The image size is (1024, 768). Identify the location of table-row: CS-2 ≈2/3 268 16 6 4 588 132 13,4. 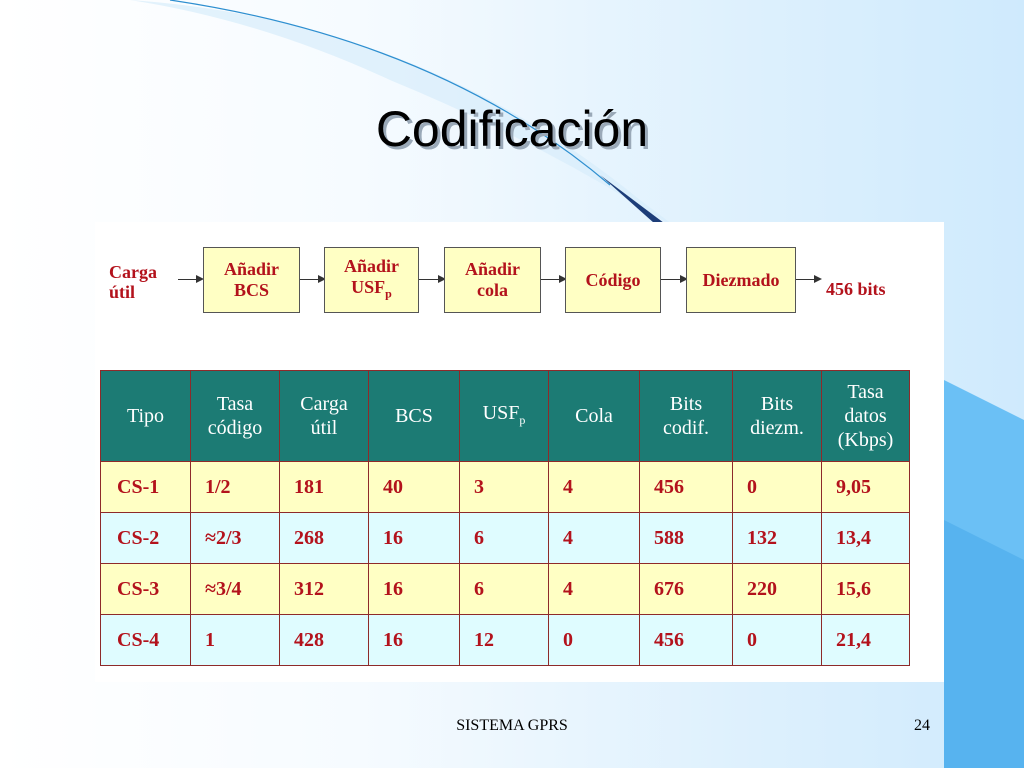
(505, 538).